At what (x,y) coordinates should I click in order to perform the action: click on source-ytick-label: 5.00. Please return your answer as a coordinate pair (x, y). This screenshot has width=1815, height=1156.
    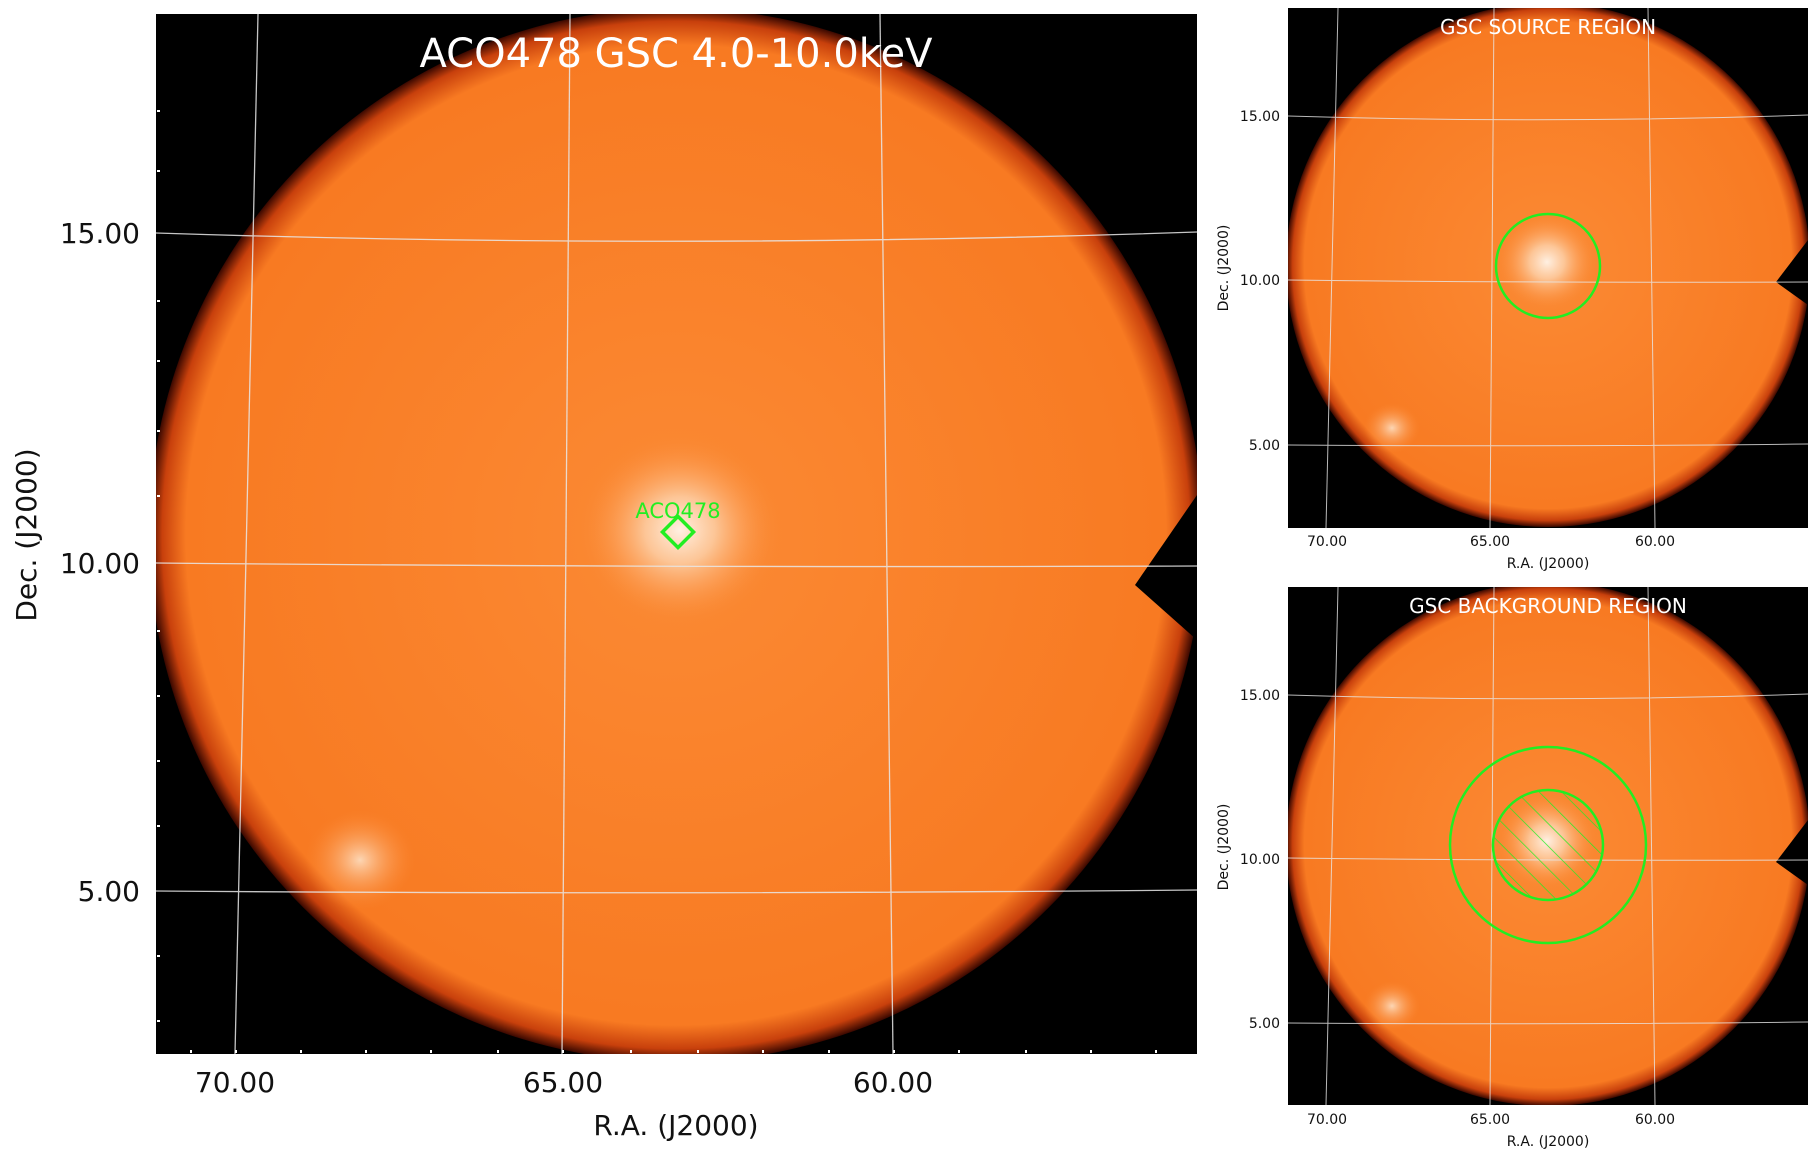
    Looking at the image, I should click on (1264, 446).